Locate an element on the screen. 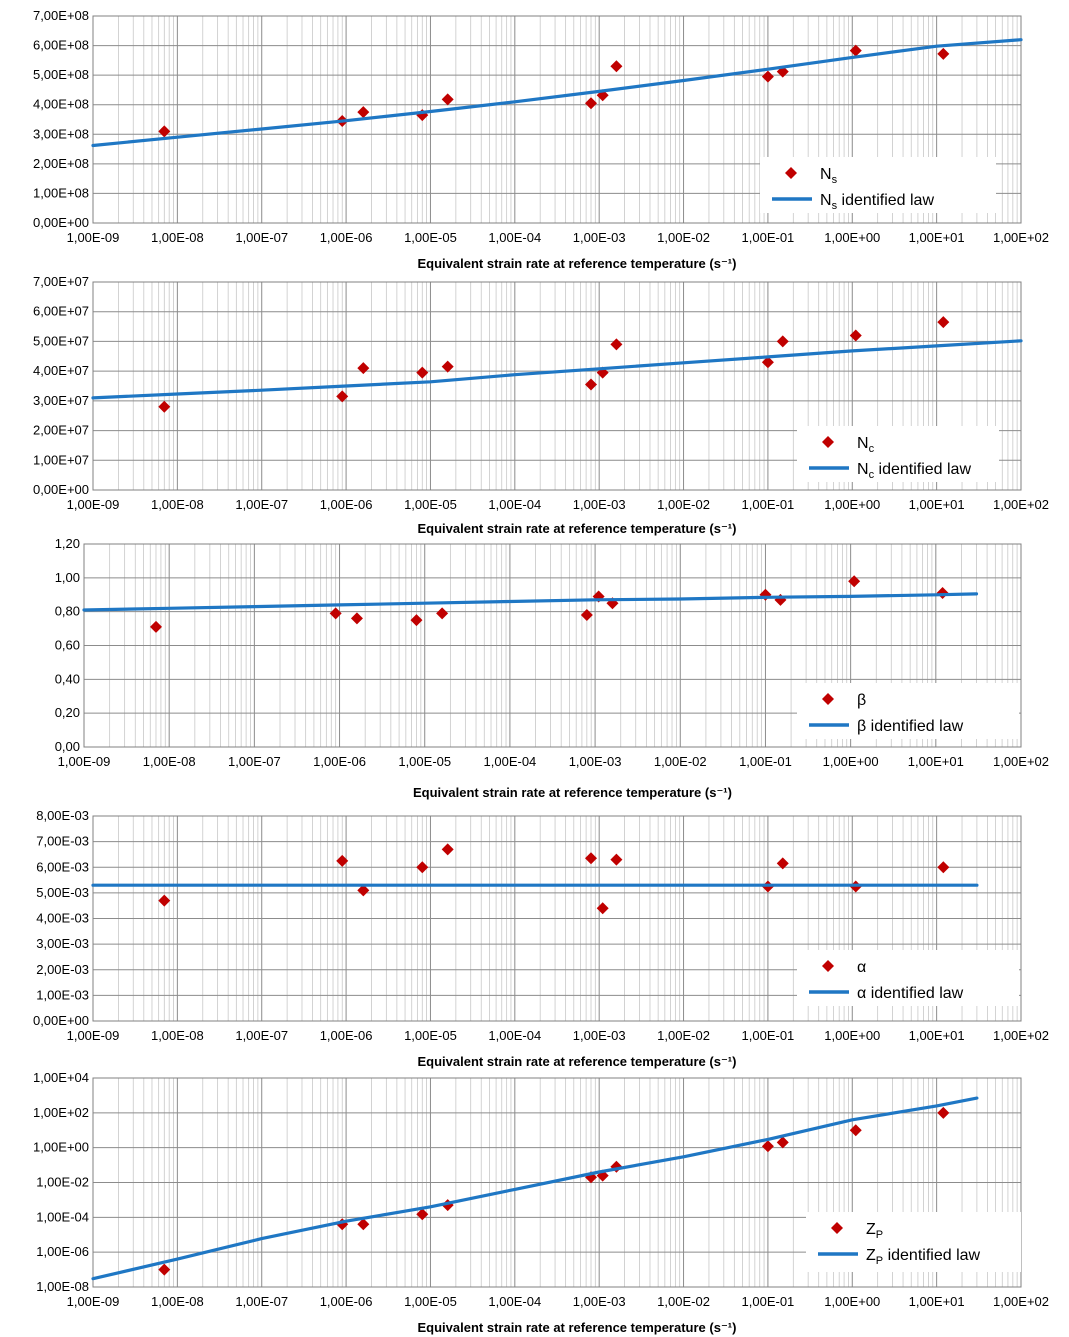 This screenshot has width=1069, height=1337. y-tick-label: 1,00E+08 is located at coordinates (61, 192).